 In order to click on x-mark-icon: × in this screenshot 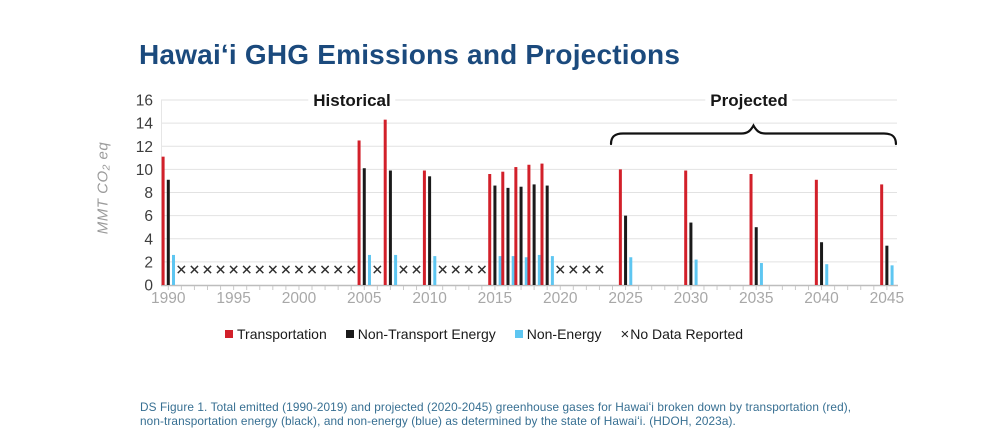, I will do `click(625, 334)`.